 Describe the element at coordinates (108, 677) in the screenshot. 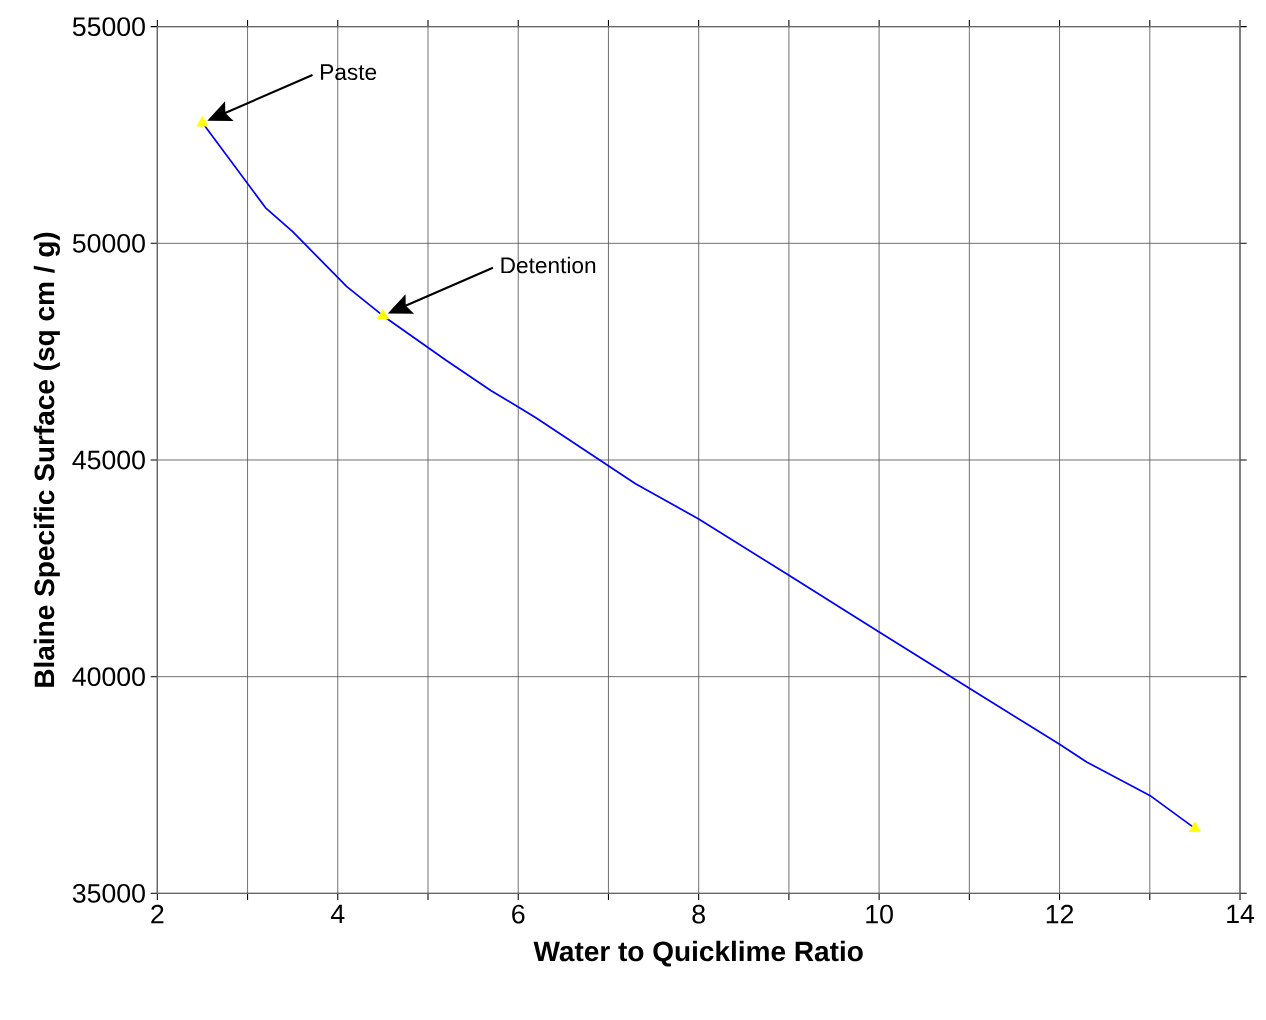

I see `y-tick-label: 40000` at that location.